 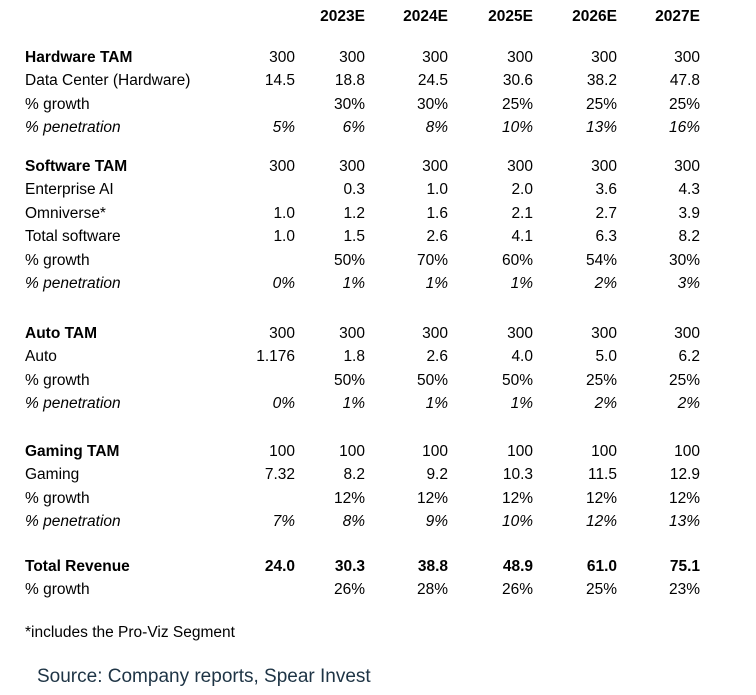 What do you see at coordinates (684, 81) in the screenshot?
I see `cell: 47.8` at bounding box center [684, 81].